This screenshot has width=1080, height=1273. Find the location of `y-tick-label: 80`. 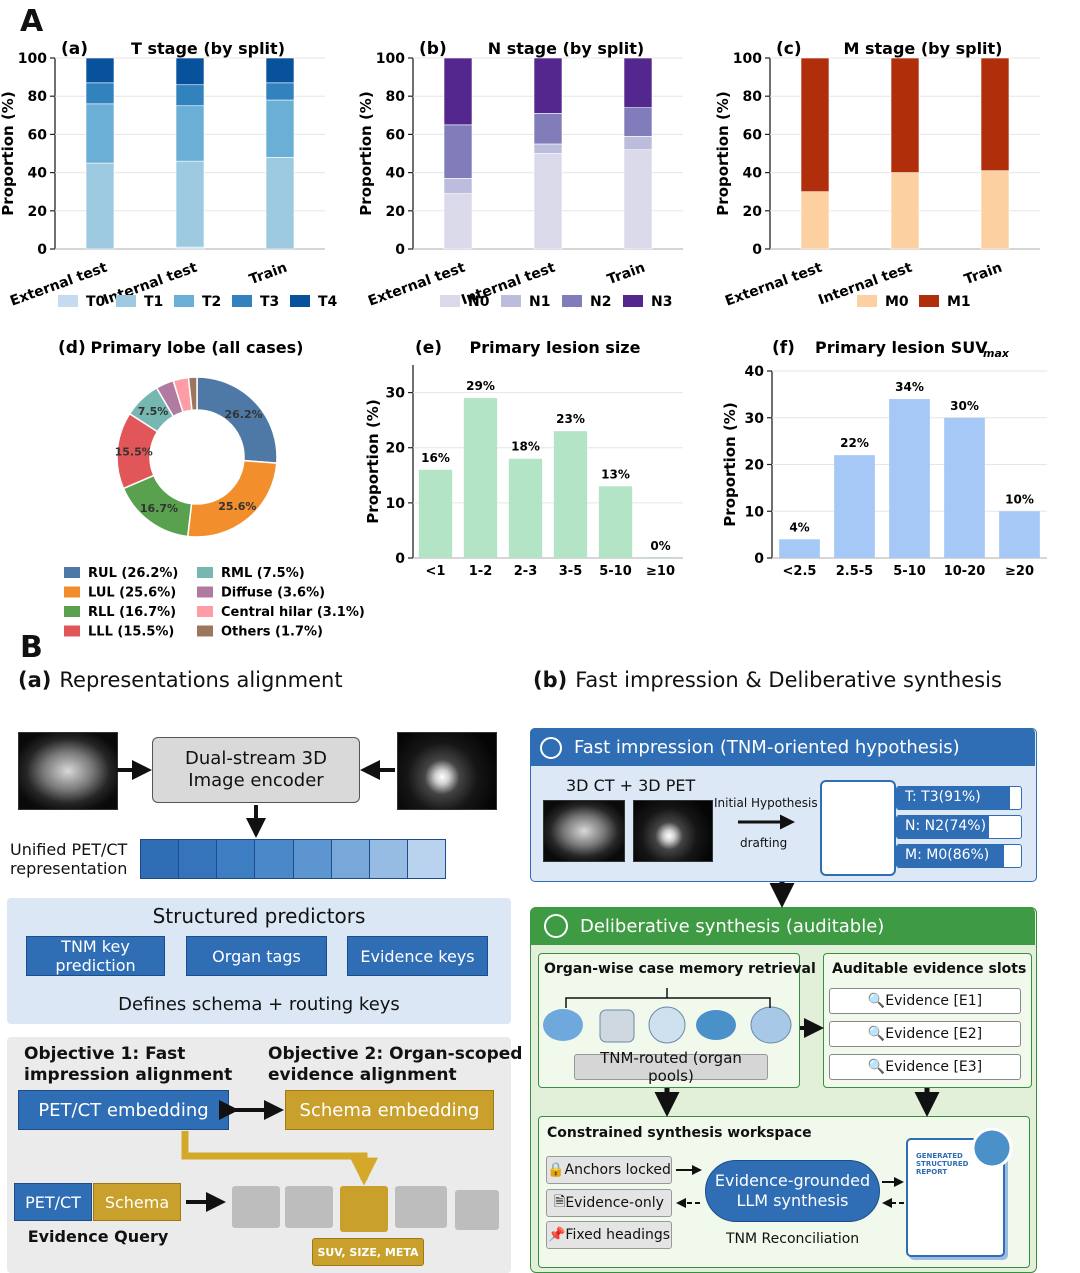

y-tick-label: 80 is located at coordinates (753, 97).